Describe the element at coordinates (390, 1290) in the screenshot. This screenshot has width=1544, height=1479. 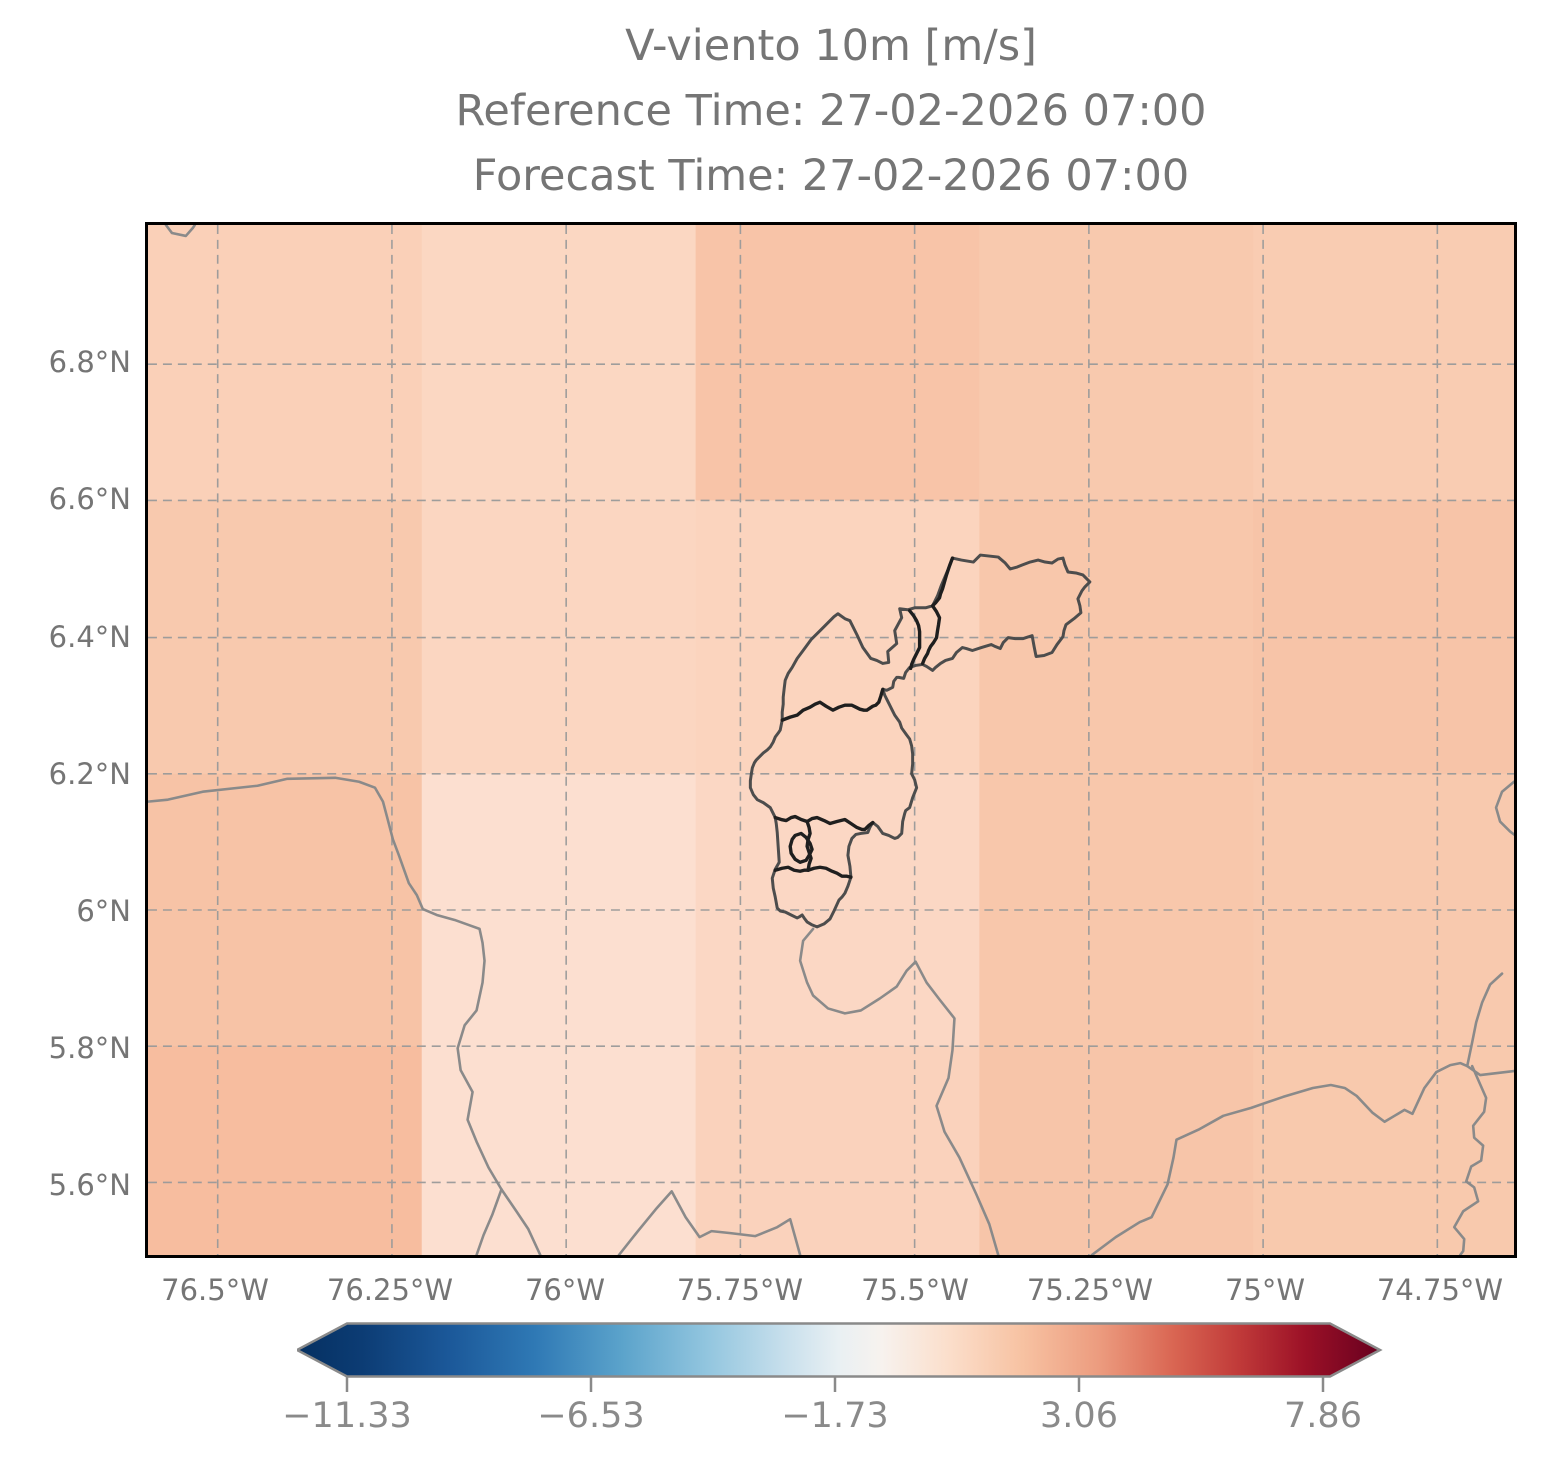
I see `x-tick-label: 76.25°W` at that location.